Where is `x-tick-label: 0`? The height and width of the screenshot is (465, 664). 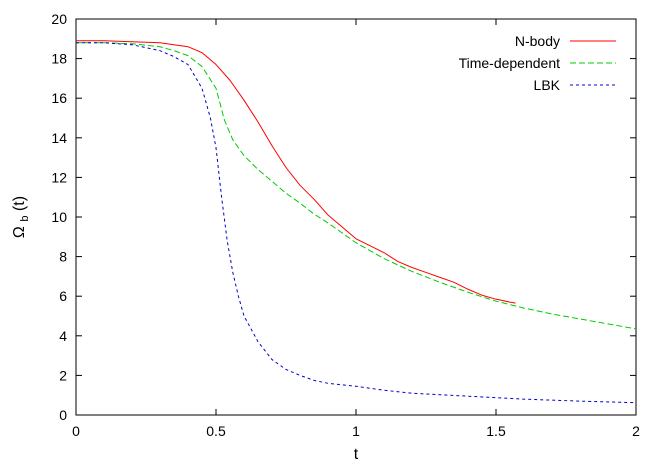 x-tick-label: 0 is located at coordinates (76, 431).